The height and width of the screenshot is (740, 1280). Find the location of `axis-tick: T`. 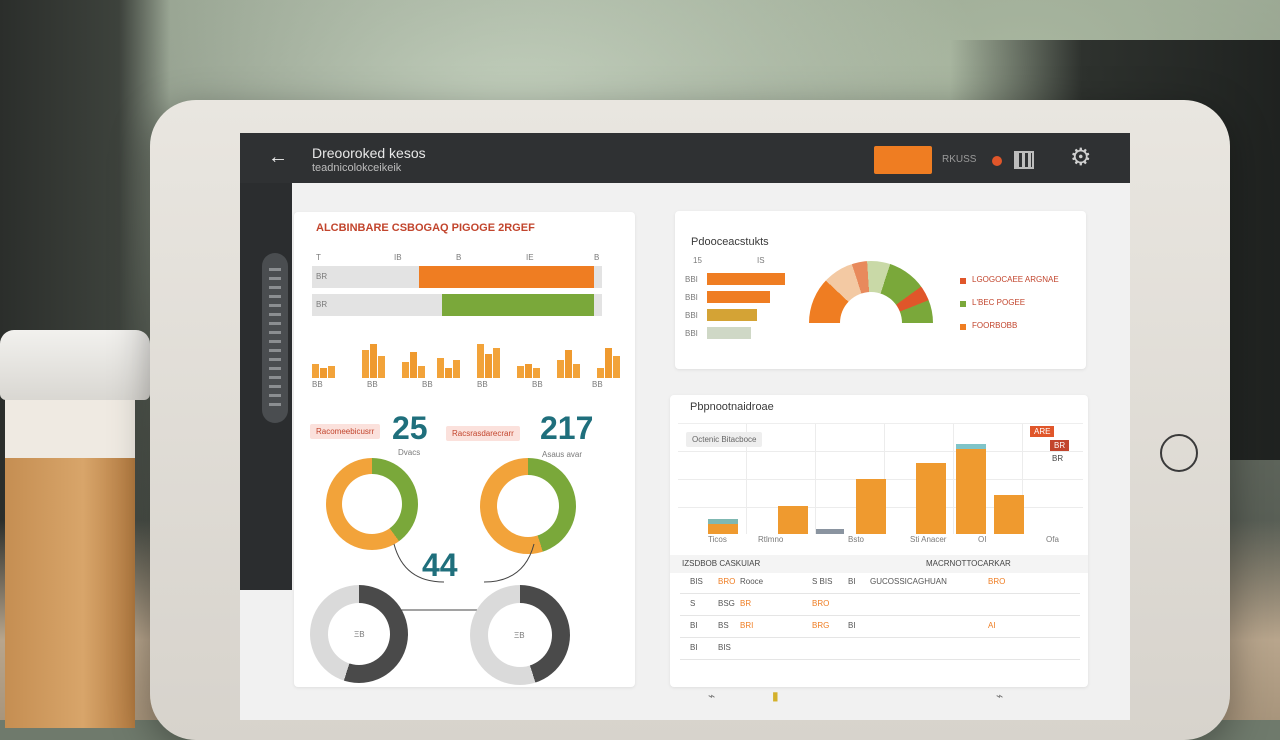

axis-tick: T is located at coordinates (318, 257).